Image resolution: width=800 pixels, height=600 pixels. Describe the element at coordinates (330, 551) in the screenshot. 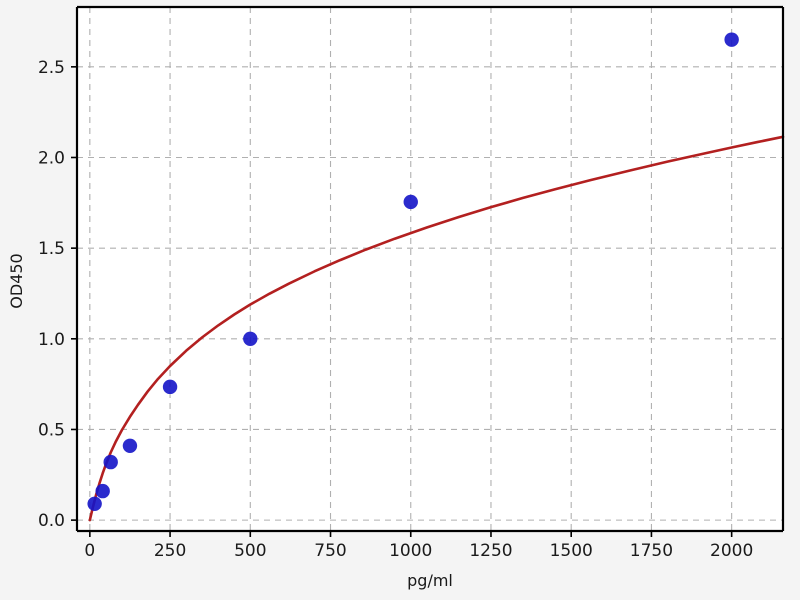

I see `x-tick-label: 750` at that location.